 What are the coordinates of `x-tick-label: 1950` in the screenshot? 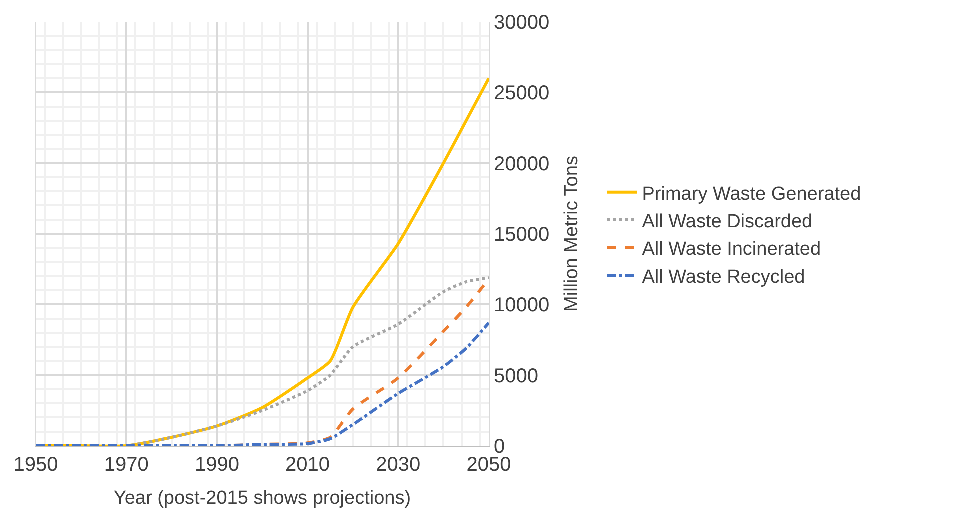 It's located at (36, 465).